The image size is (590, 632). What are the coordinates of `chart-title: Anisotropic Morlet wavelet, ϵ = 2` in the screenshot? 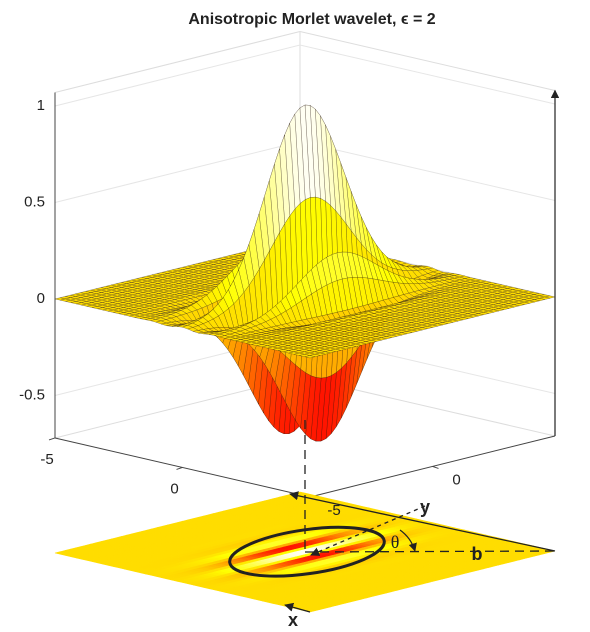 It's located at (311, 19).